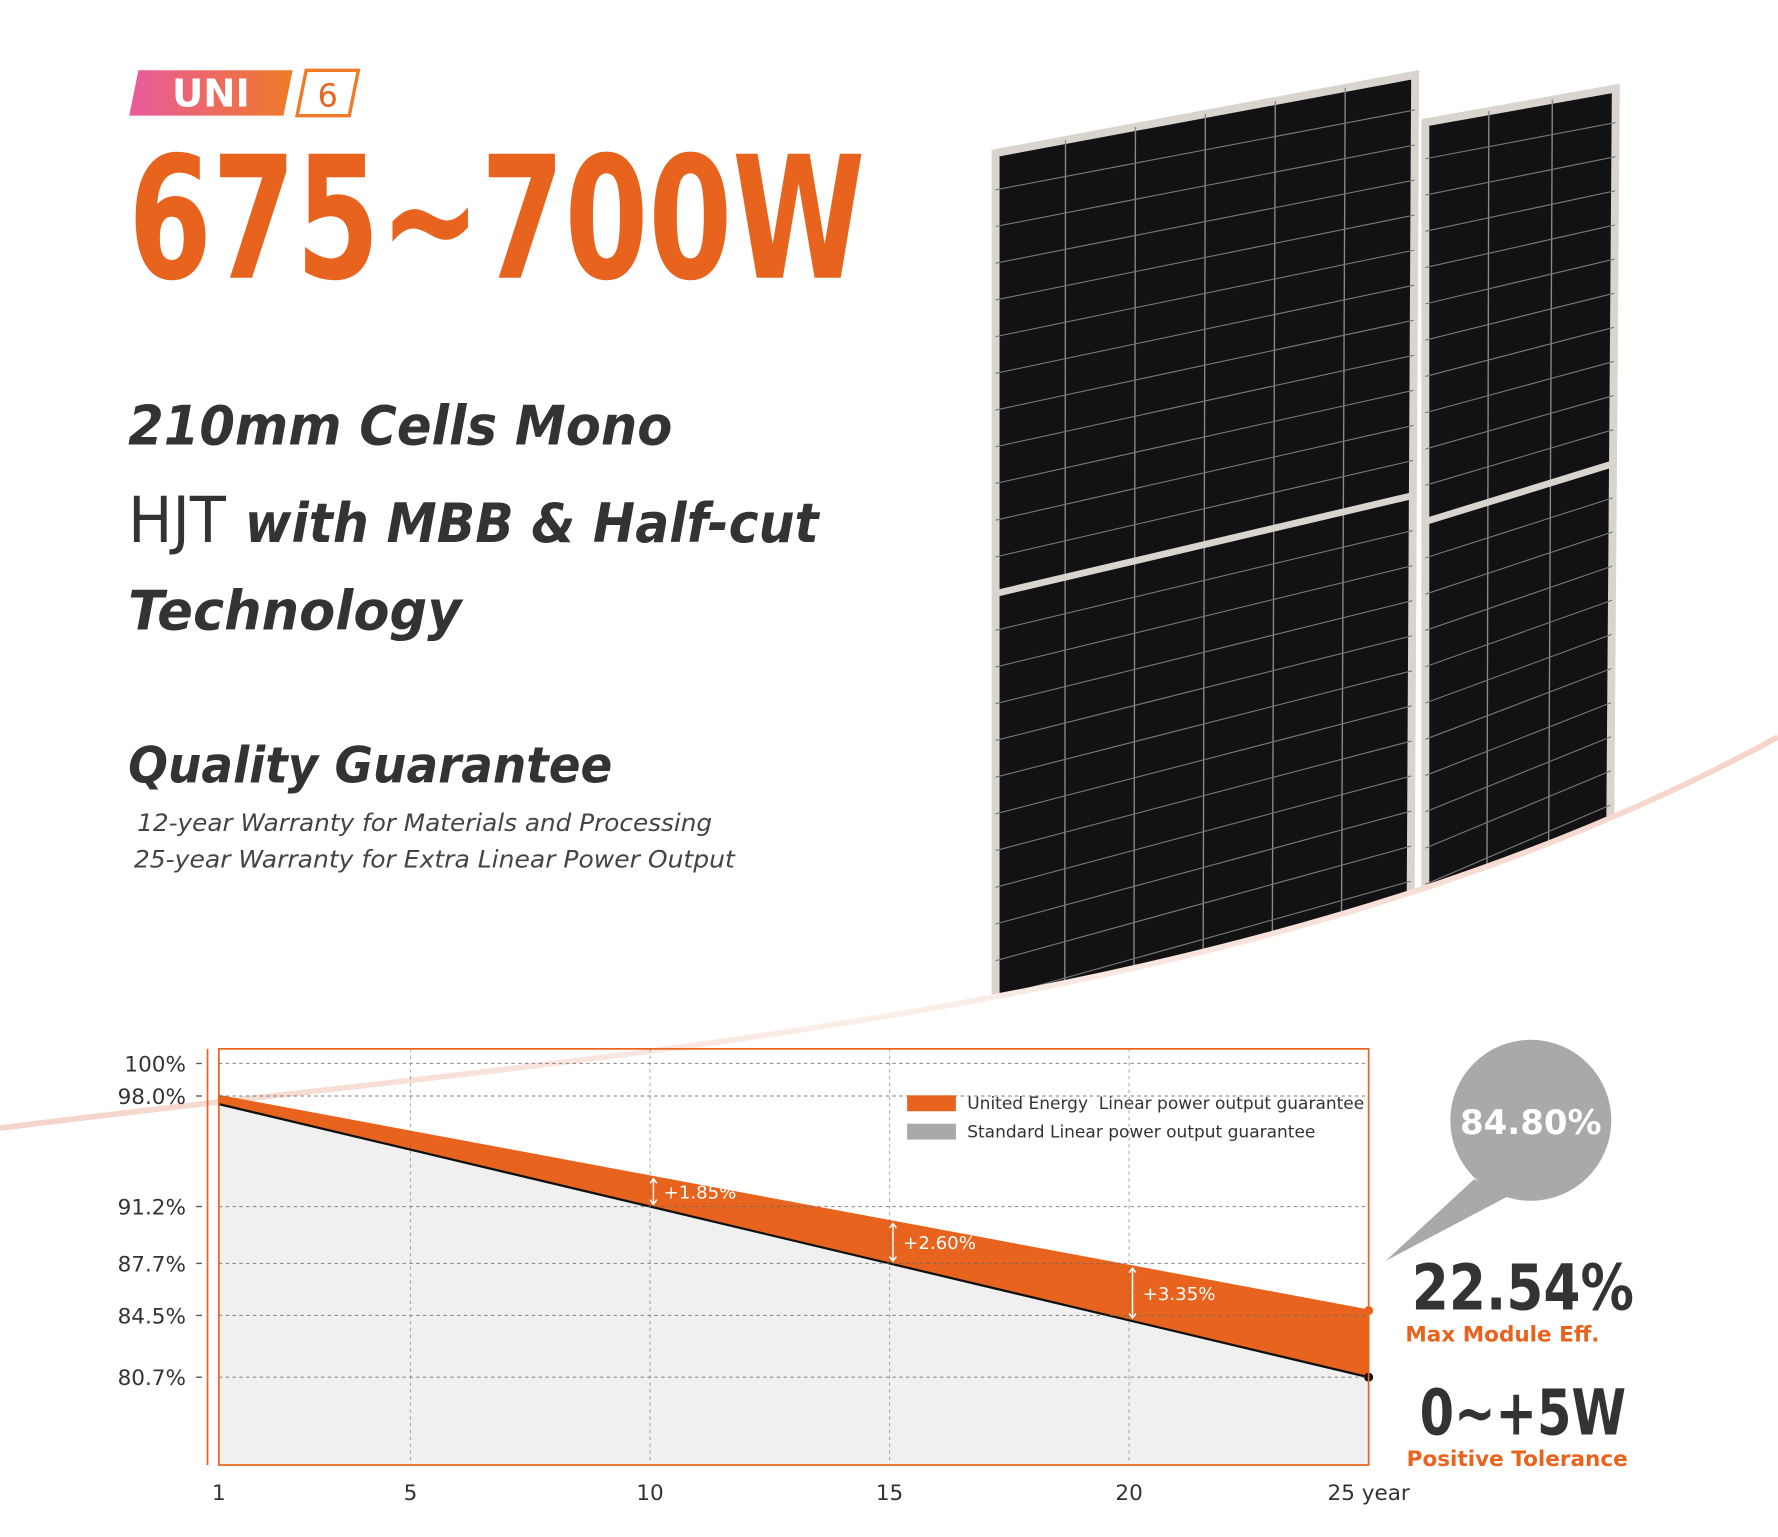  I want to click on annotation: +2.60%, so click(939, 1243).